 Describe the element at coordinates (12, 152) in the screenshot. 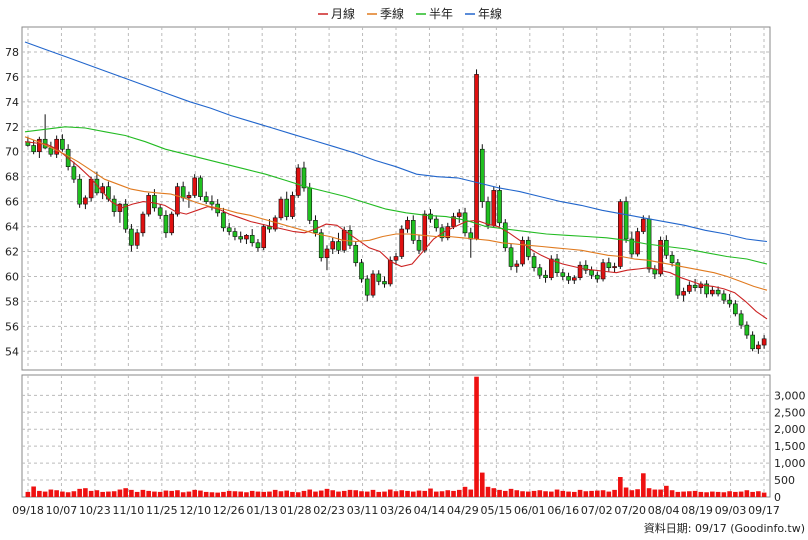

I see `price-tick-label-8: 70` at that location.